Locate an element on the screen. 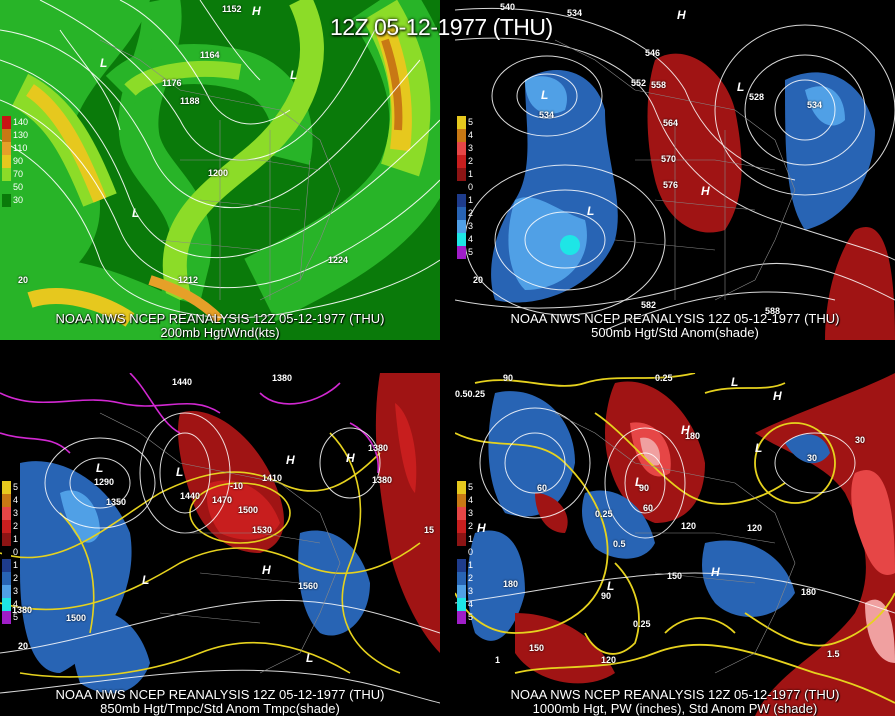  contour-label: 1470 is located at coordinates (222, 500).